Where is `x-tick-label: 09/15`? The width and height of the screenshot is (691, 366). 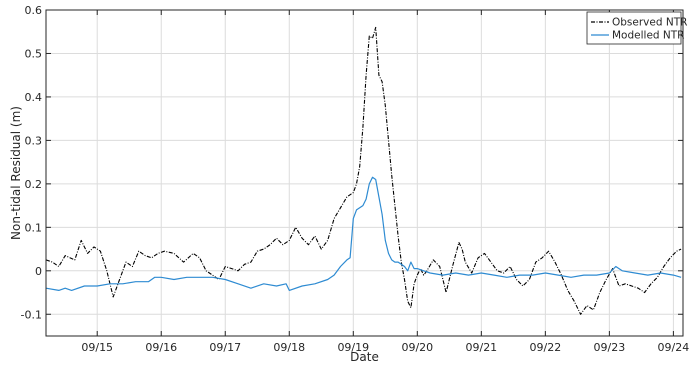
x-tick-label: 09/15 is located at coordinates (97, 347).